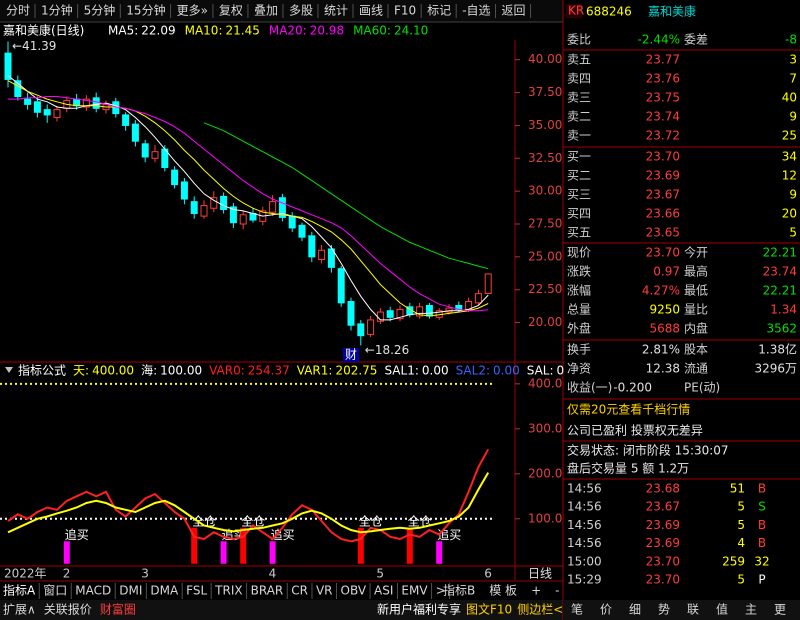 This screenshot has height=620, width=800. Describe the element at coordinates (702, 388) in the screenshot. I see `quote-label: PE(动)` at that location.